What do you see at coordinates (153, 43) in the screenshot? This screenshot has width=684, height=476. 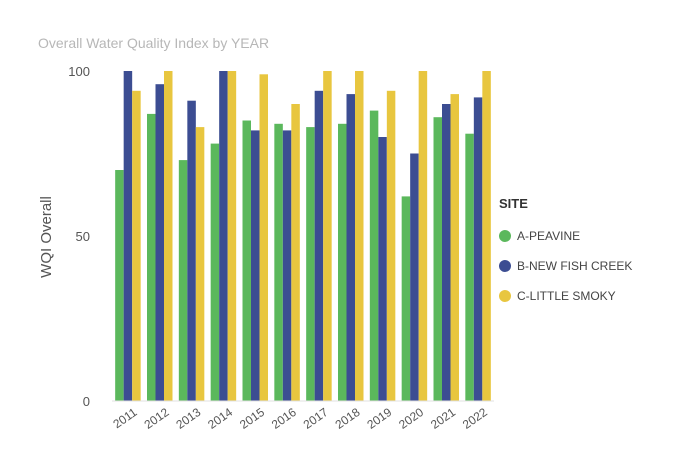 I see `chart-title: Overall Water Quality Index by YEAR` at bounding box center [153, 43].